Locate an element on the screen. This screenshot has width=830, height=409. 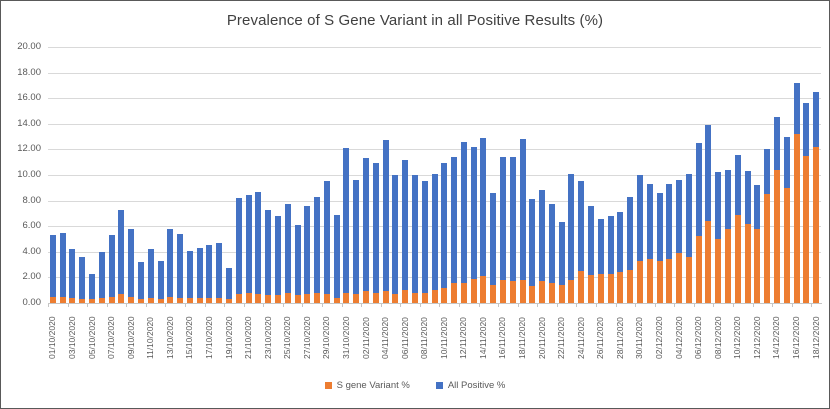
x-tick-label: 25/10/2020 is located at coordinates (287, 337).